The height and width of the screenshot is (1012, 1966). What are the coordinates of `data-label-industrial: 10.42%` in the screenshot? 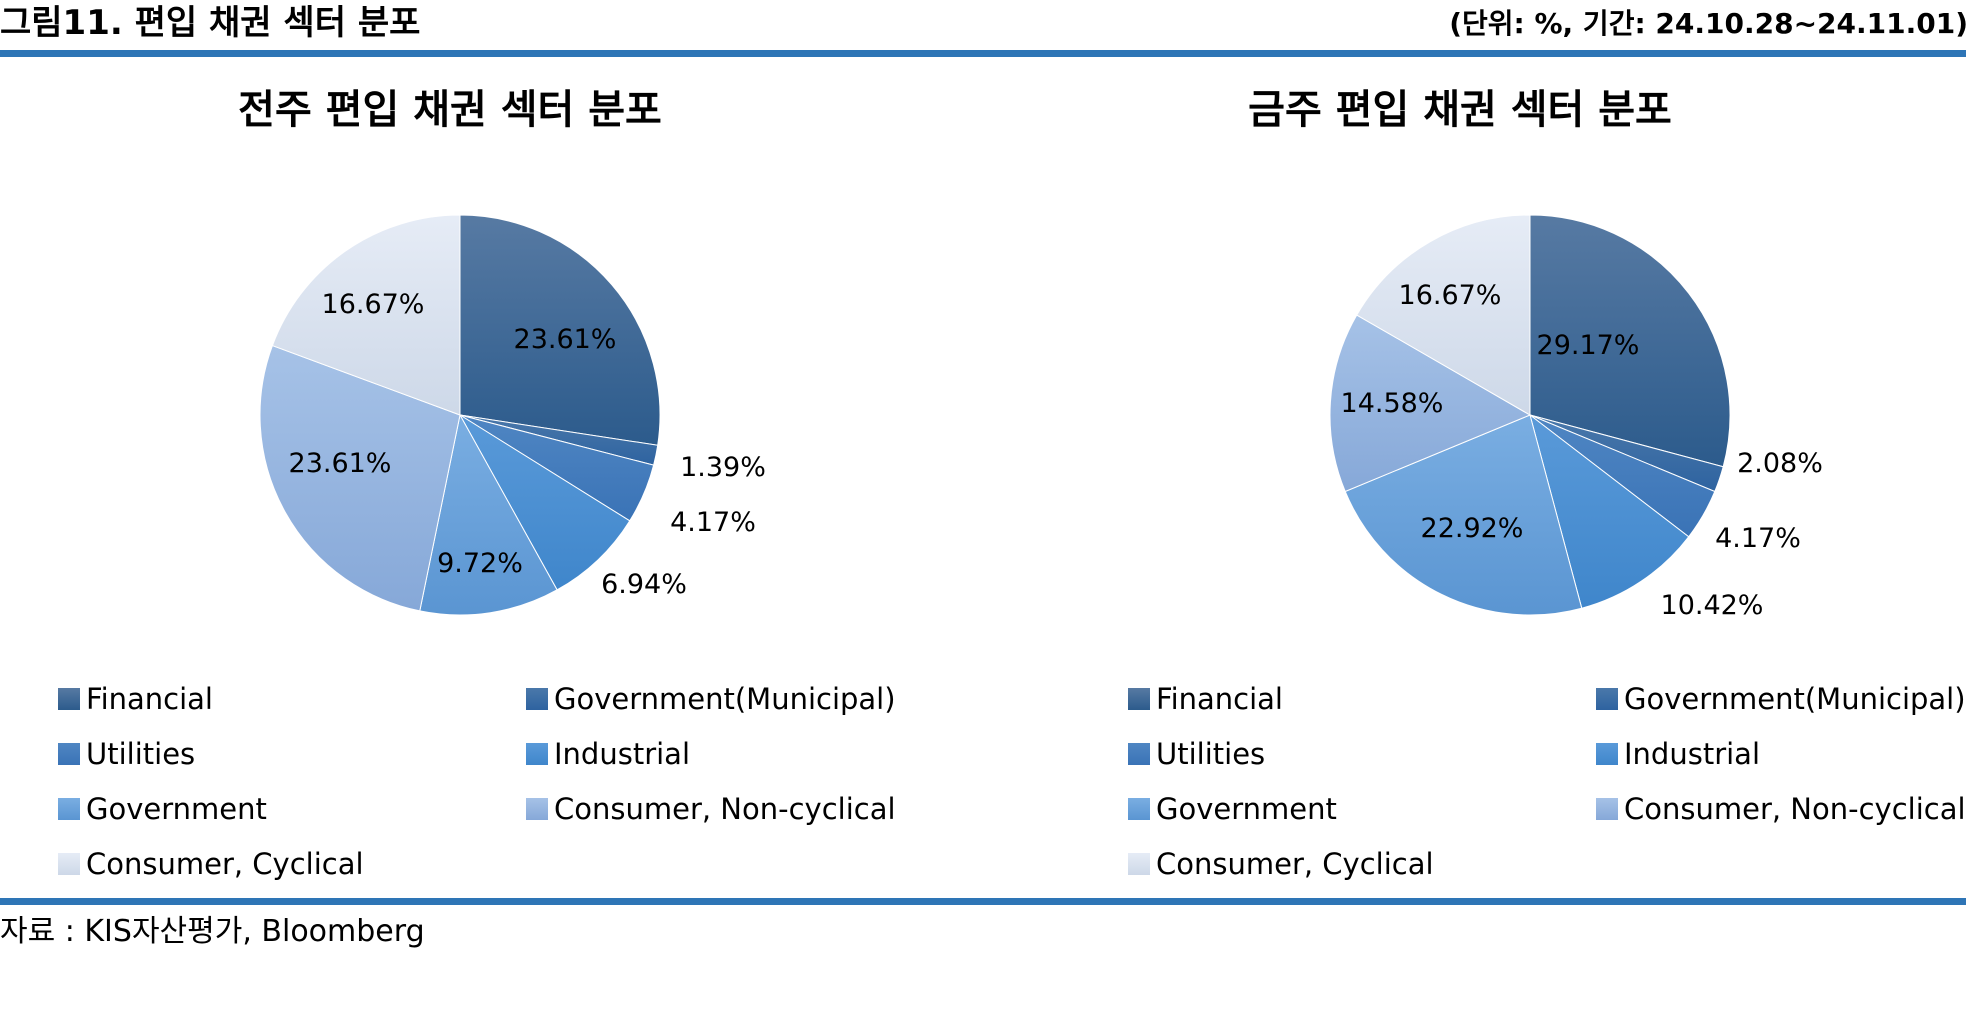 It's located at (1712, 605).